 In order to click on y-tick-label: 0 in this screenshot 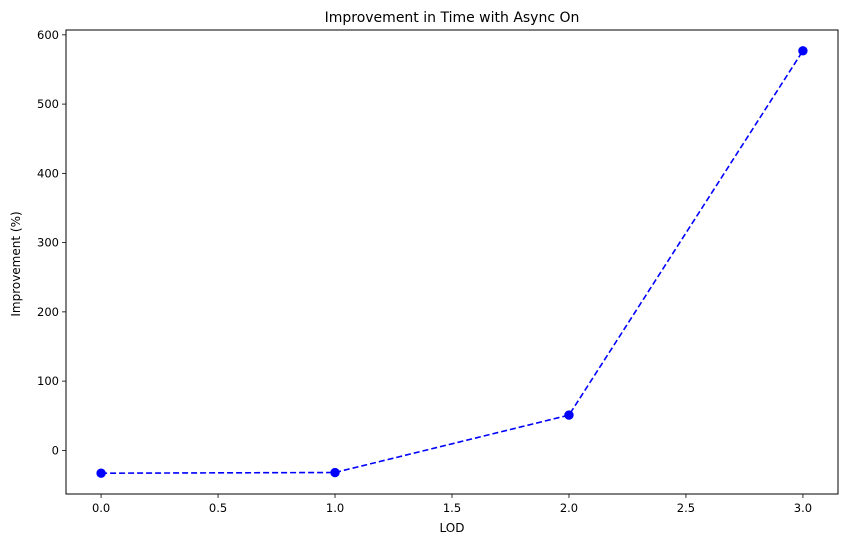, I will do `click(55, 450)`.